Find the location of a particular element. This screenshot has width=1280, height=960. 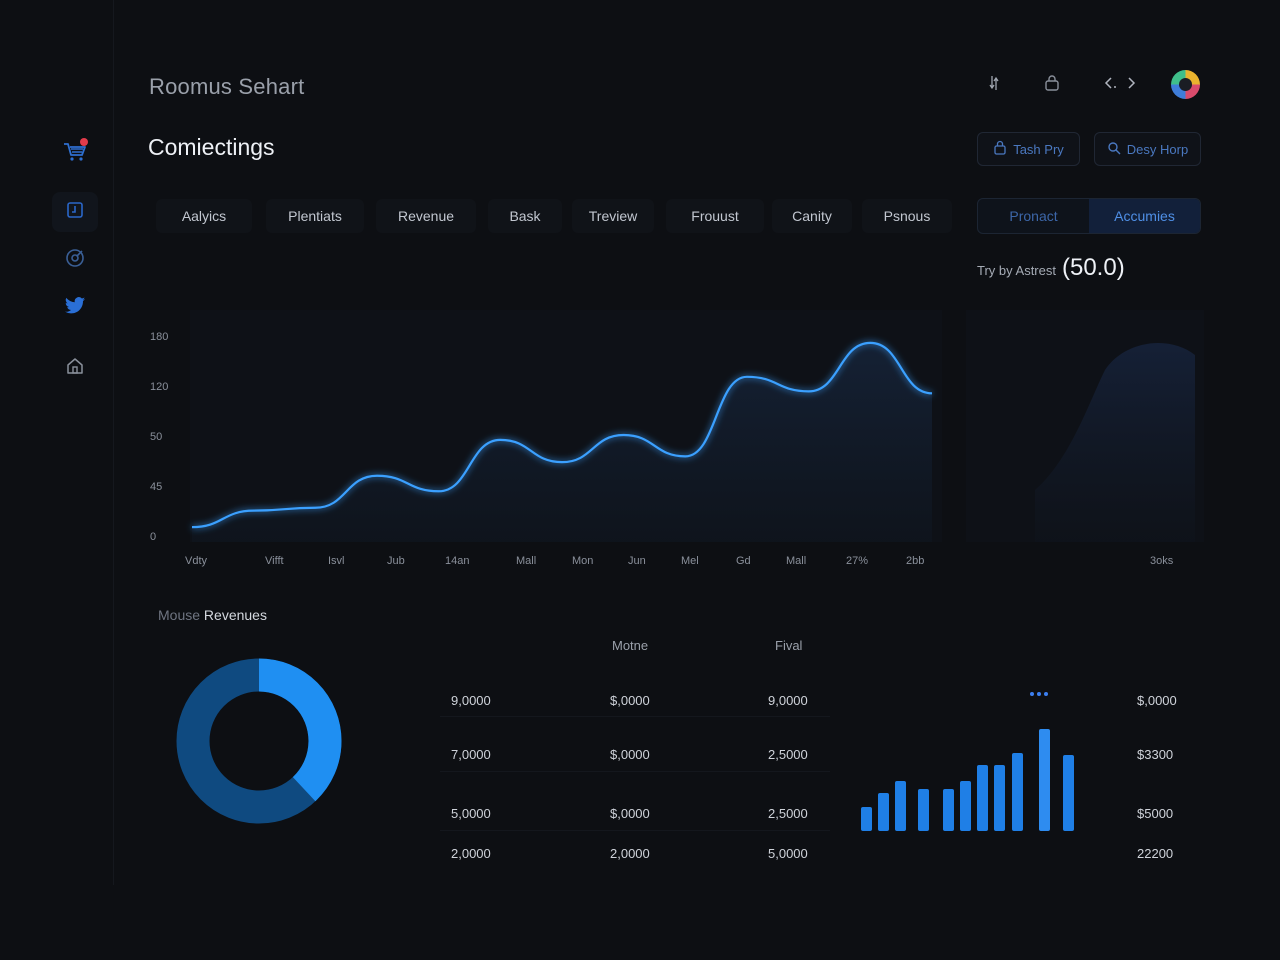

desy-horp-button: Desy Horp is located at coordinates (1147, 149).